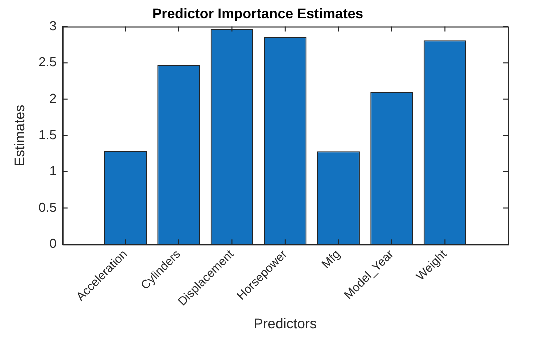 This screenshot has height=337, width=560. I want to click on y-tick-label: 0, so click(53, 244).